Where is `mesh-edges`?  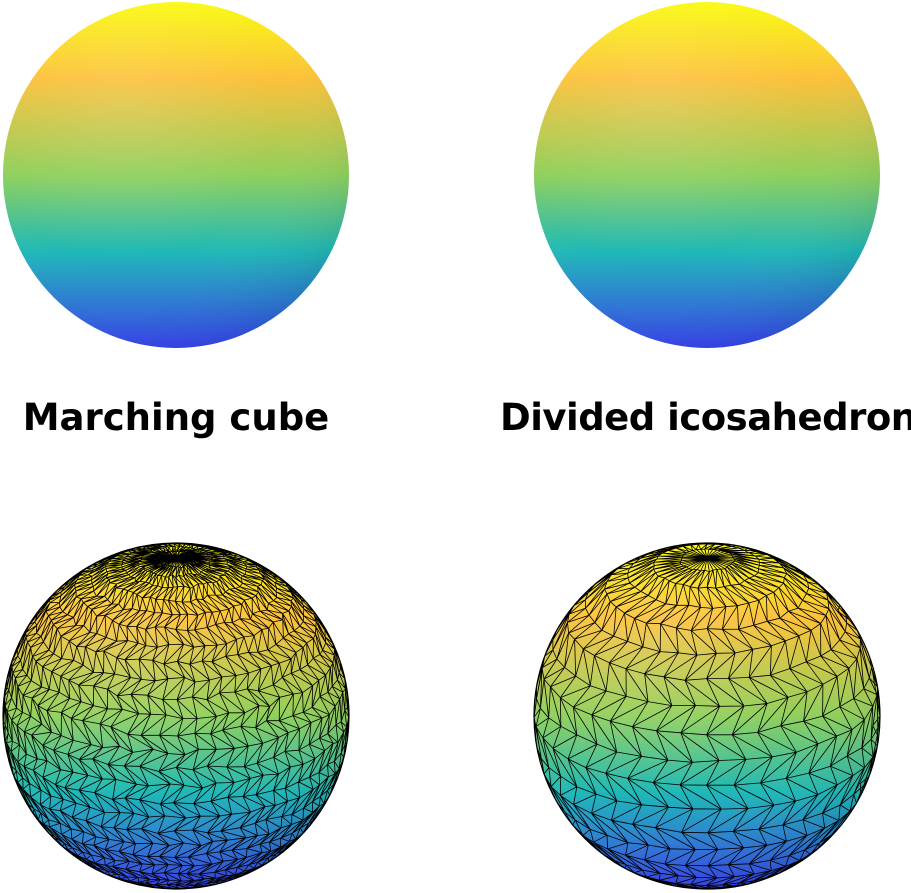
mesh-edges is located at coordinates (176, 716).